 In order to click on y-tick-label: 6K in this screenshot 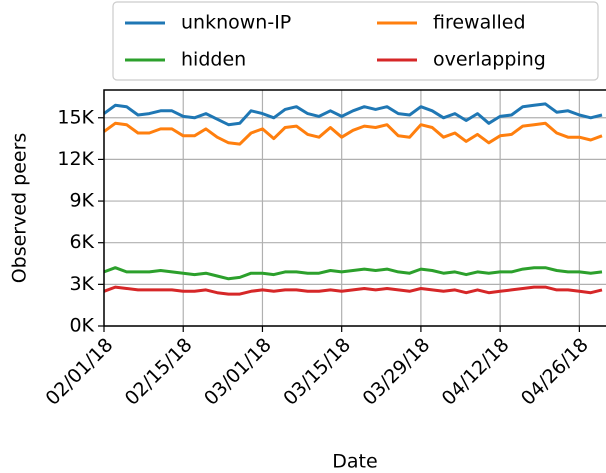, I will do `click(81, 242)`.